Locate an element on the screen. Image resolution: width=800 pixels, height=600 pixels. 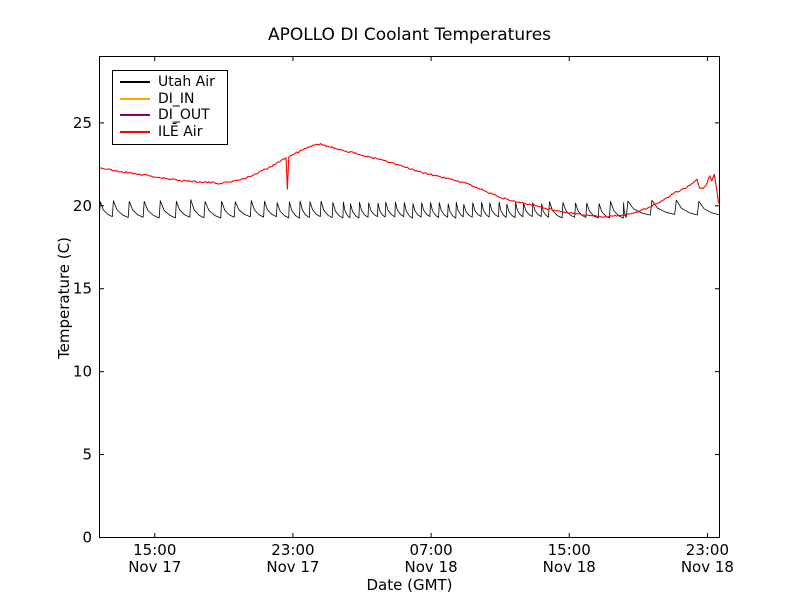
legend: Utah Air DI_IN DI_OUT ILĒ Air is located at coordinates (170, 107).